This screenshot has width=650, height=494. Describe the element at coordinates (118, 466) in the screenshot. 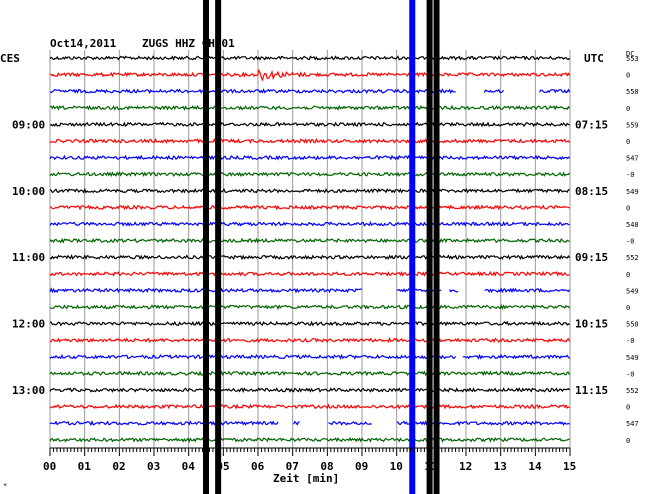

I see `x-tick-label: 02` at that location.